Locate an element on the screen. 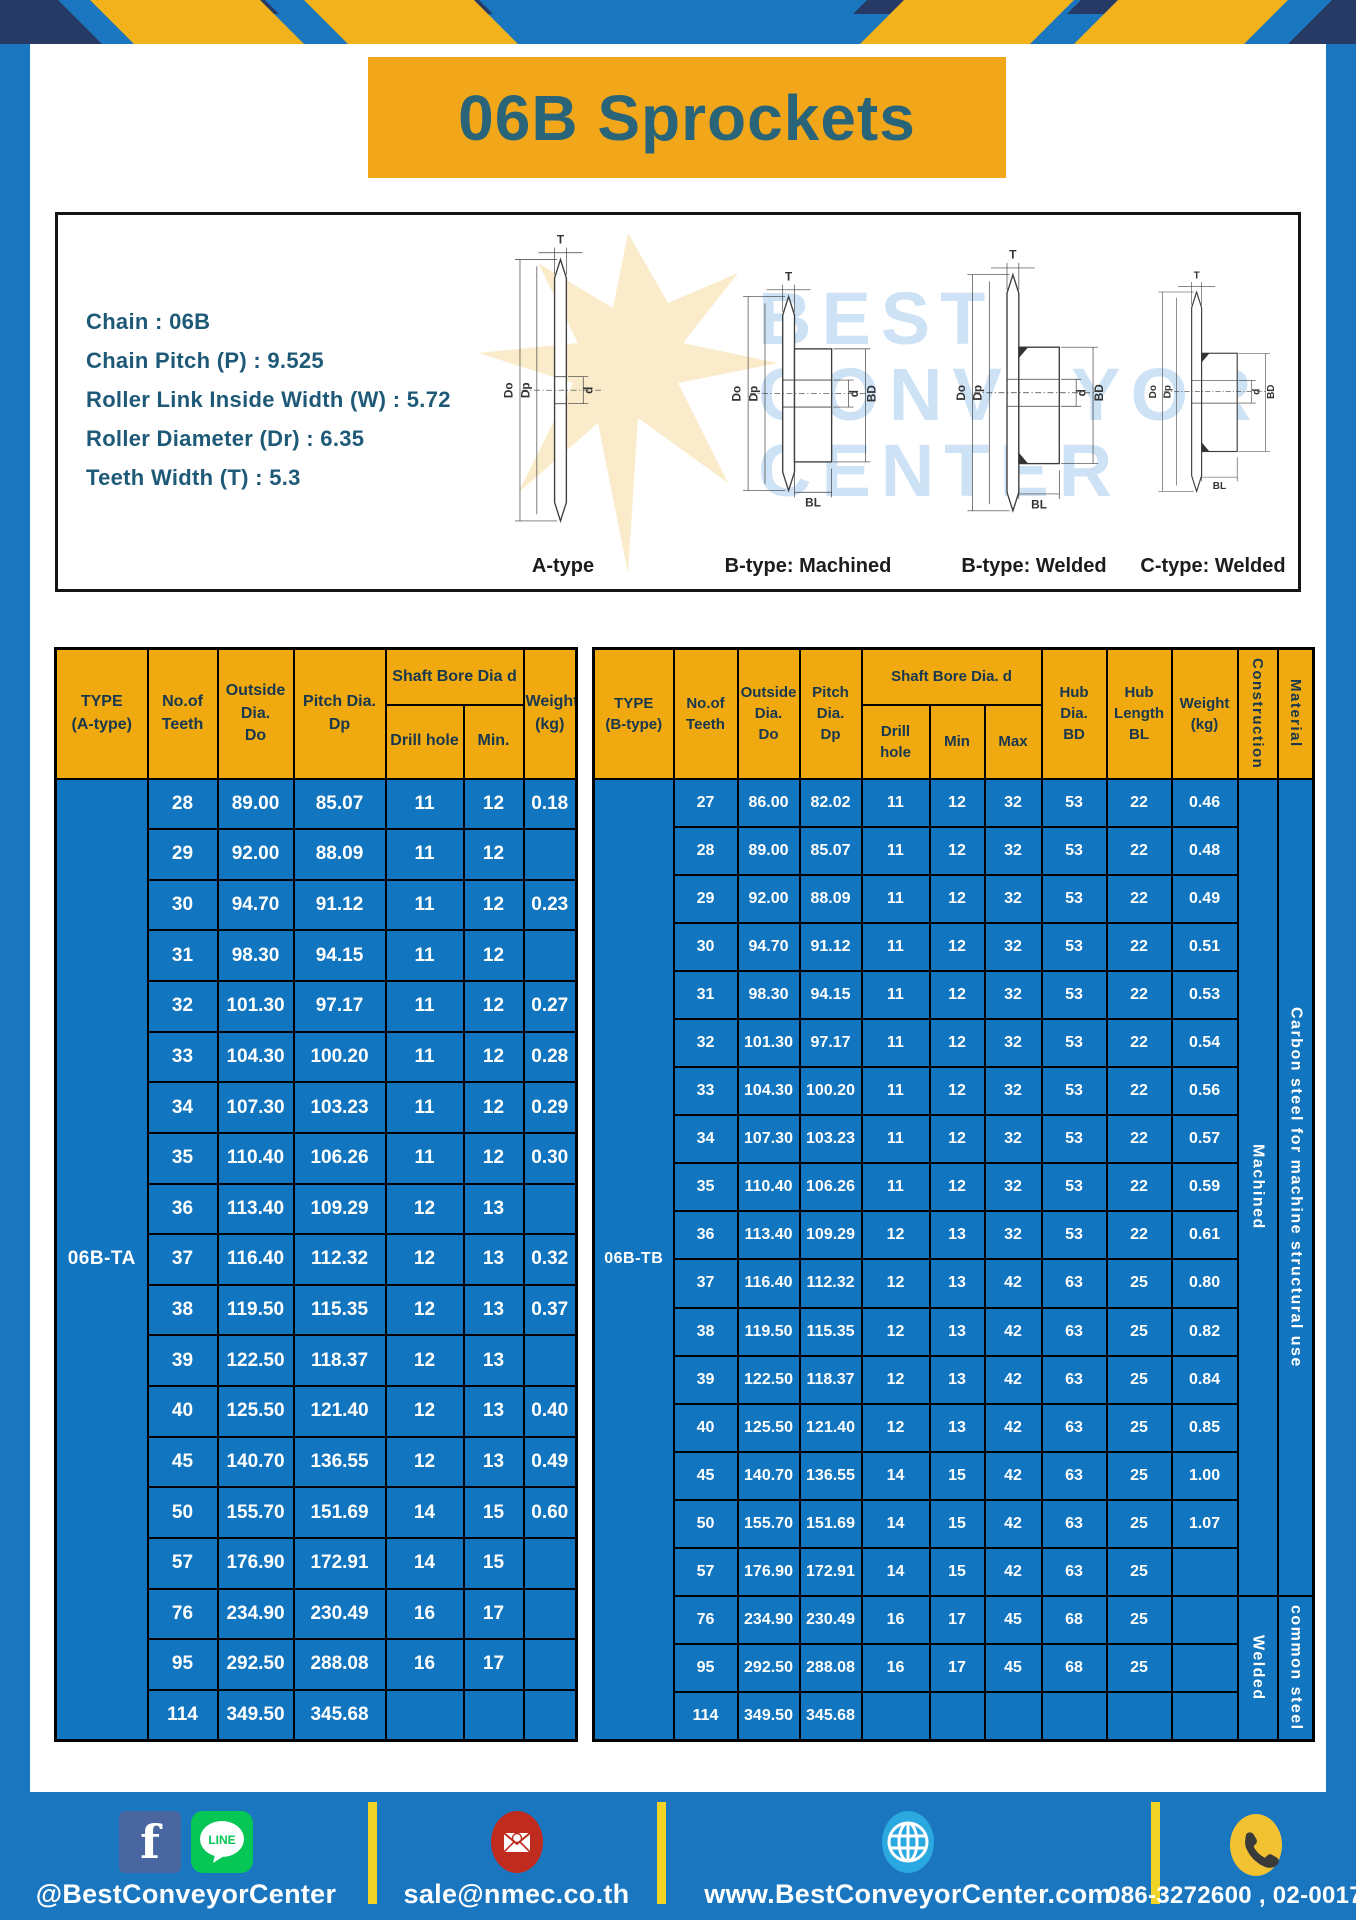  table-cell: 97.17 is located at coordinates (339, 1006).